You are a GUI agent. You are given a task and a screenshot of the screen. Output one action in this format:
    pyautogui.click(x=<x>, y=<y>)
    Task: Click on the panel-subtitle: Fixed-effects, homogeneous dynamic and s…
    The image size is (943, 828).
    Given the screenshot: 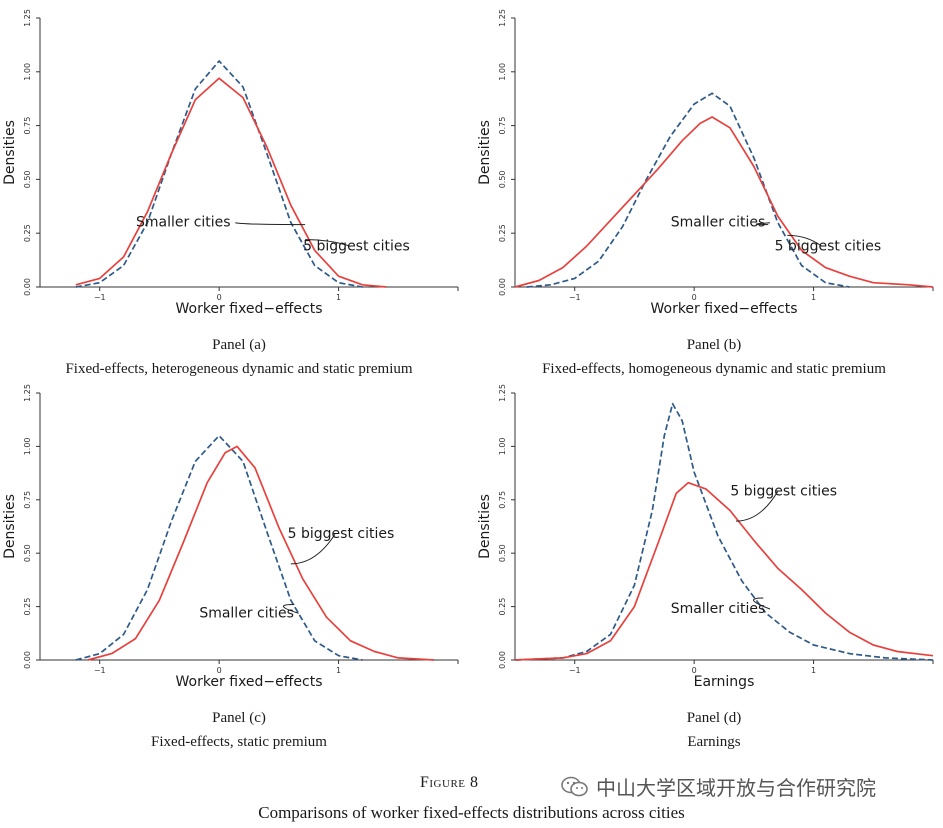 What is the action you would take?
    pyautogui.click(x=714, y=369)
    